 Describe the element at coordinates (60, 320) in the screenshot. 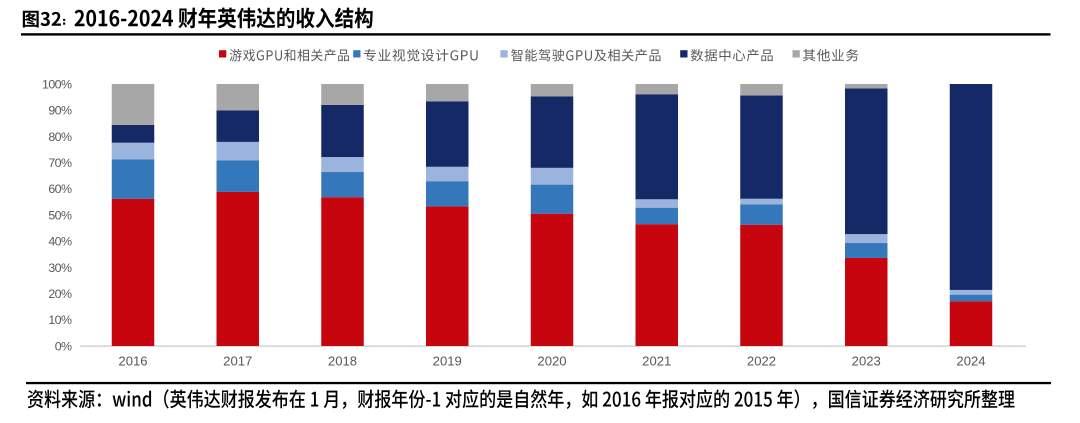

I see `svg-text: 10%` at that location.